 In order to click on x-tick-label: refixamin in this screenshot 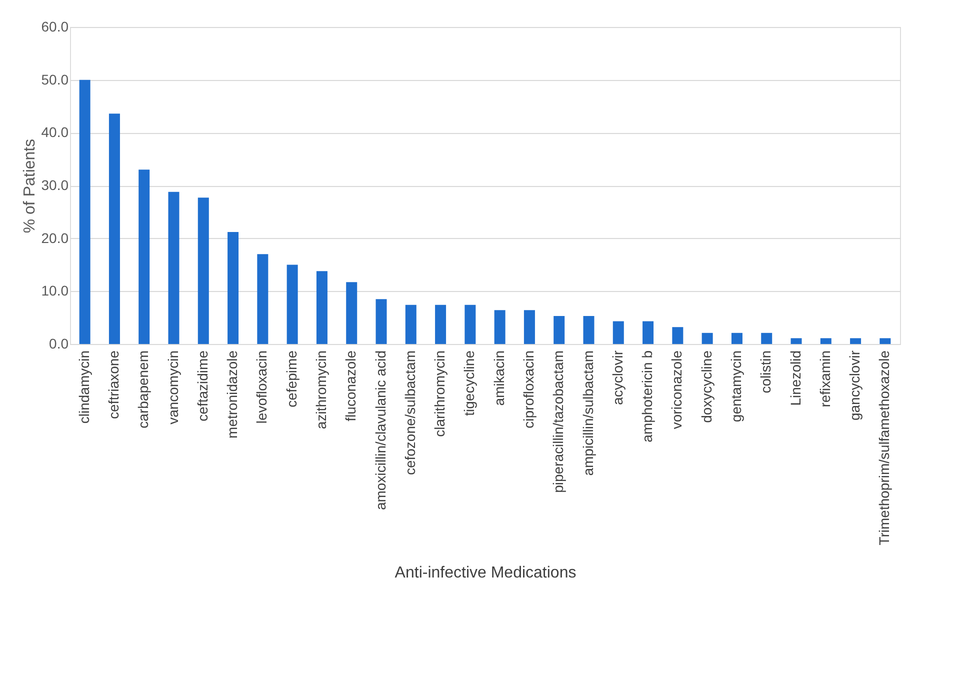, I will do `click(824, 379)`.